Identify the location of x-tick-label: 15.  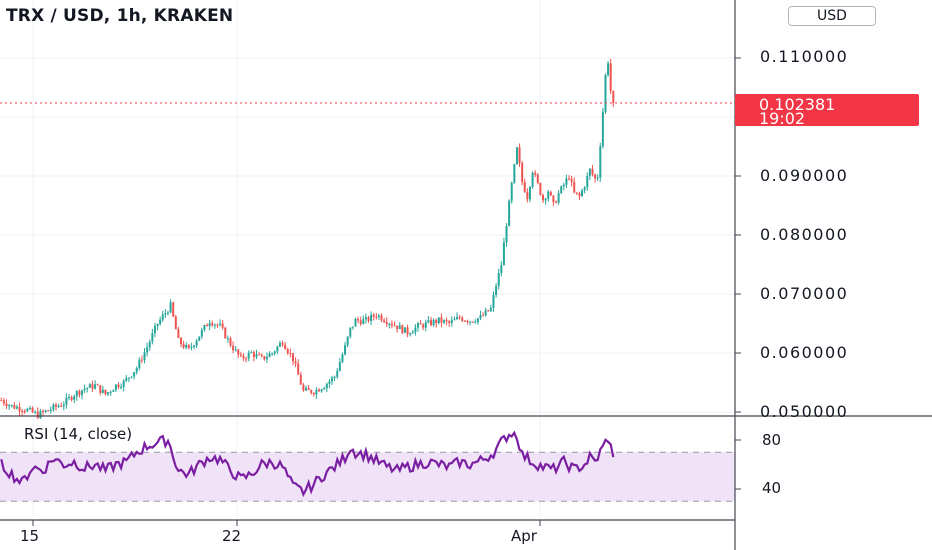
(30, 536).